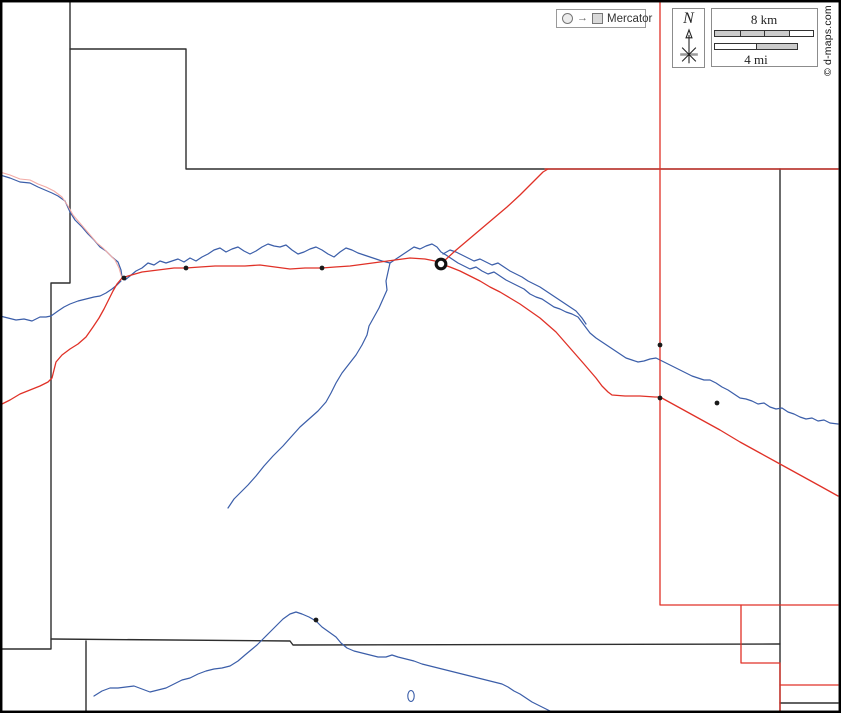 Image resolution: width=841 pixels, height=713 pixels. What do you see at coordinates (764, 19) in the screenshot?
I see `scale-km-label: 8 km` at bounding box center [764, 19].